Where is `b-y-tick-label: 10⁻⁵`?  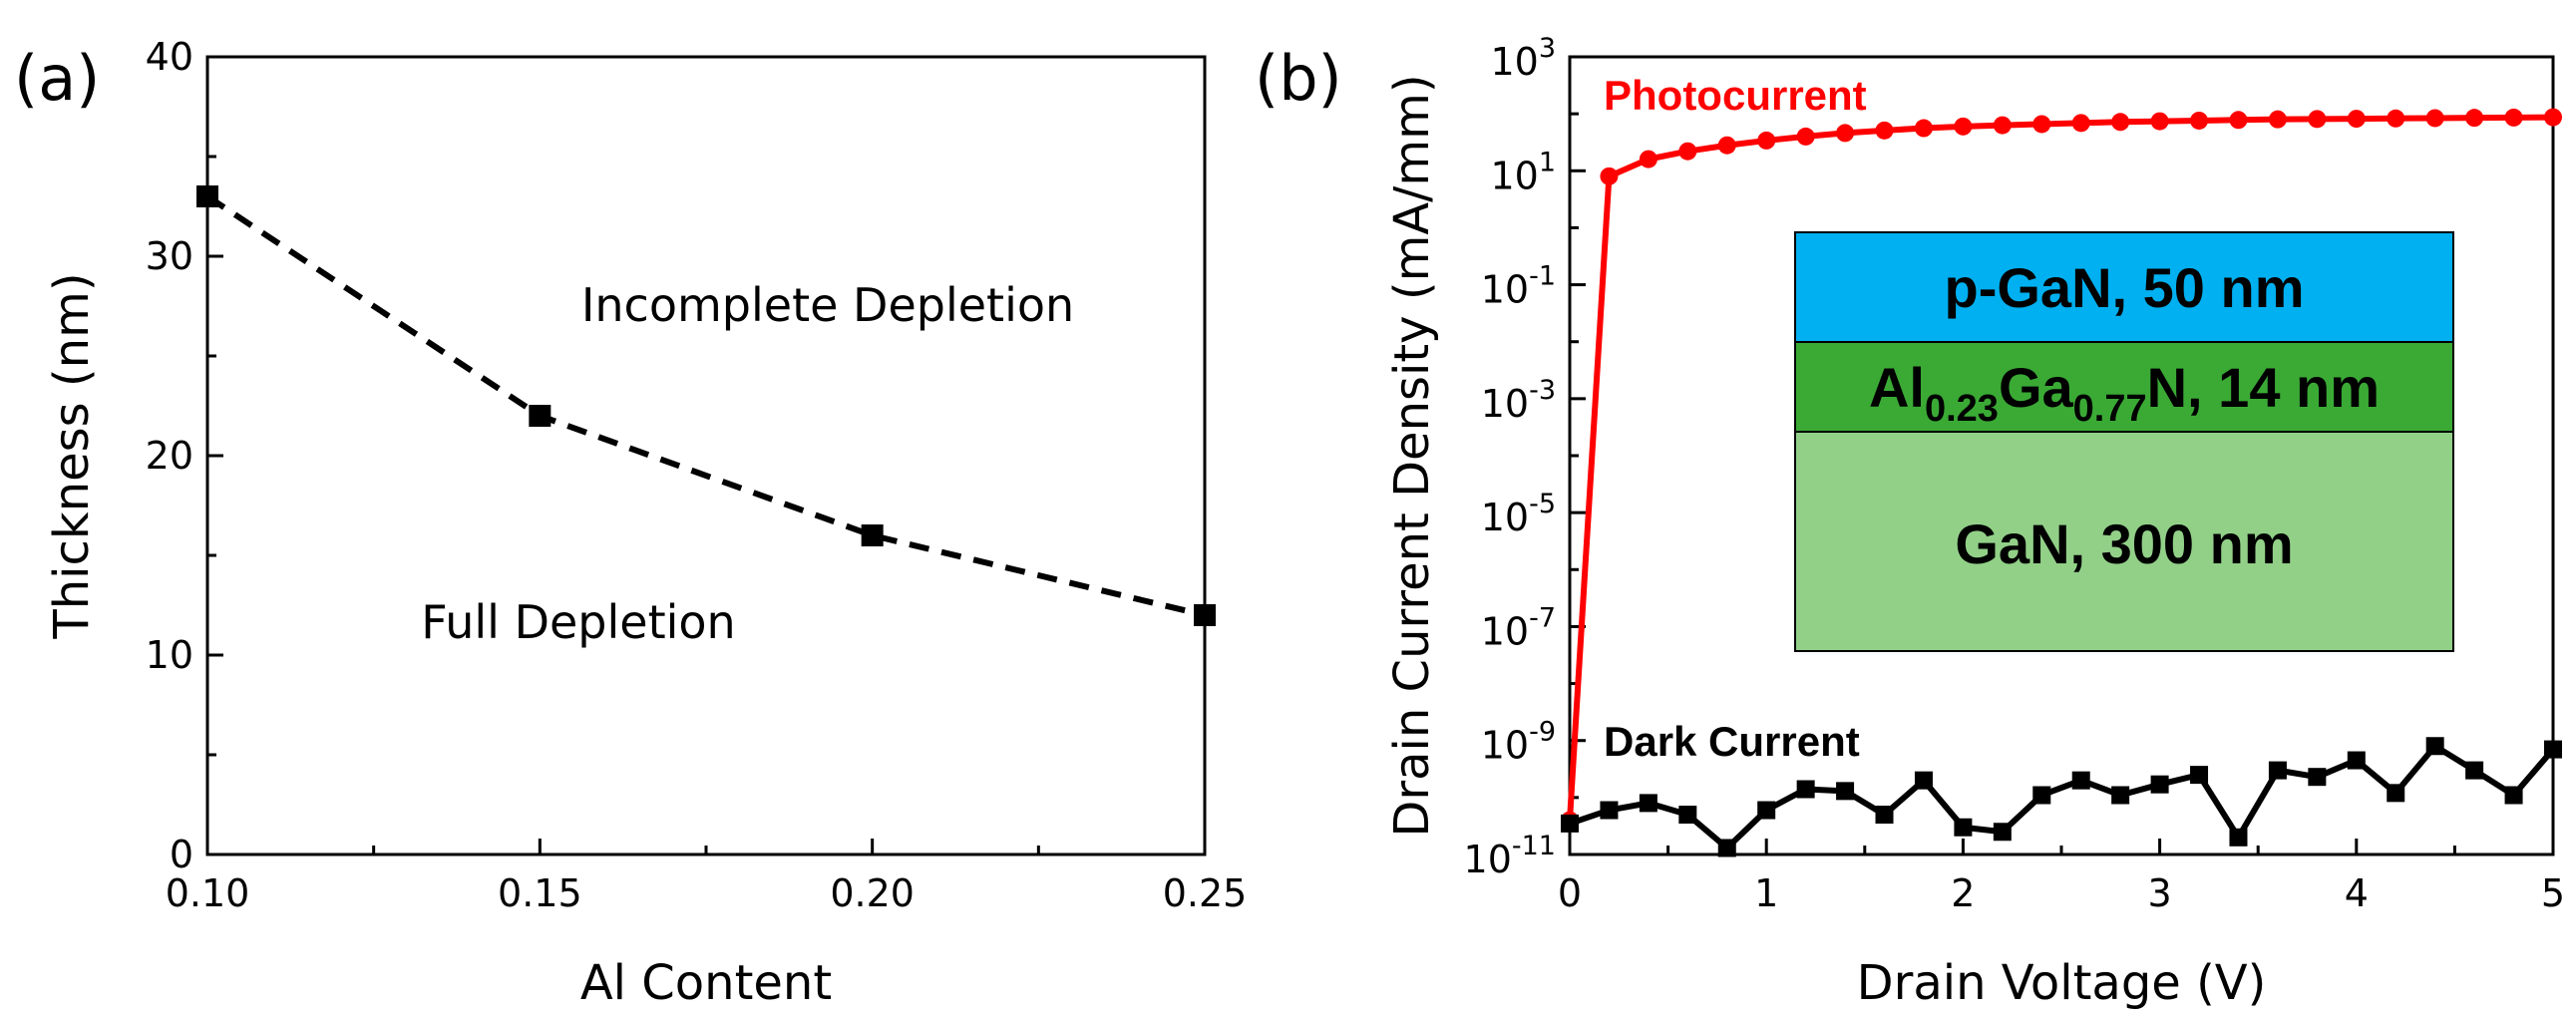
b-y-tick-label: 10⁻⁵ is located at coordinates (1518, 514).